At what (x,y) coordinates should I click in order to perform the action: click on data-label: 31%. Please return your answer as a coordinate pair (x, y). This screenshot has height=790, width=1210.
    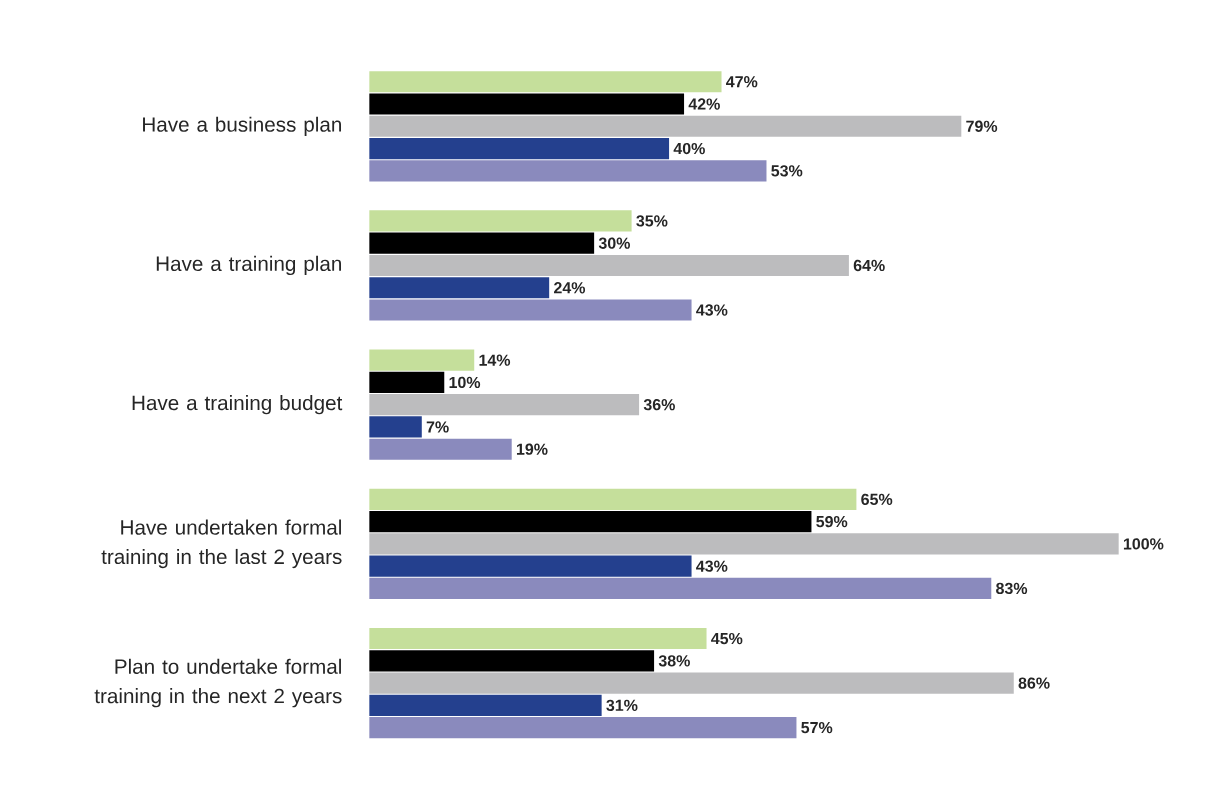
    Looking at the image, I should click on (622, 705).